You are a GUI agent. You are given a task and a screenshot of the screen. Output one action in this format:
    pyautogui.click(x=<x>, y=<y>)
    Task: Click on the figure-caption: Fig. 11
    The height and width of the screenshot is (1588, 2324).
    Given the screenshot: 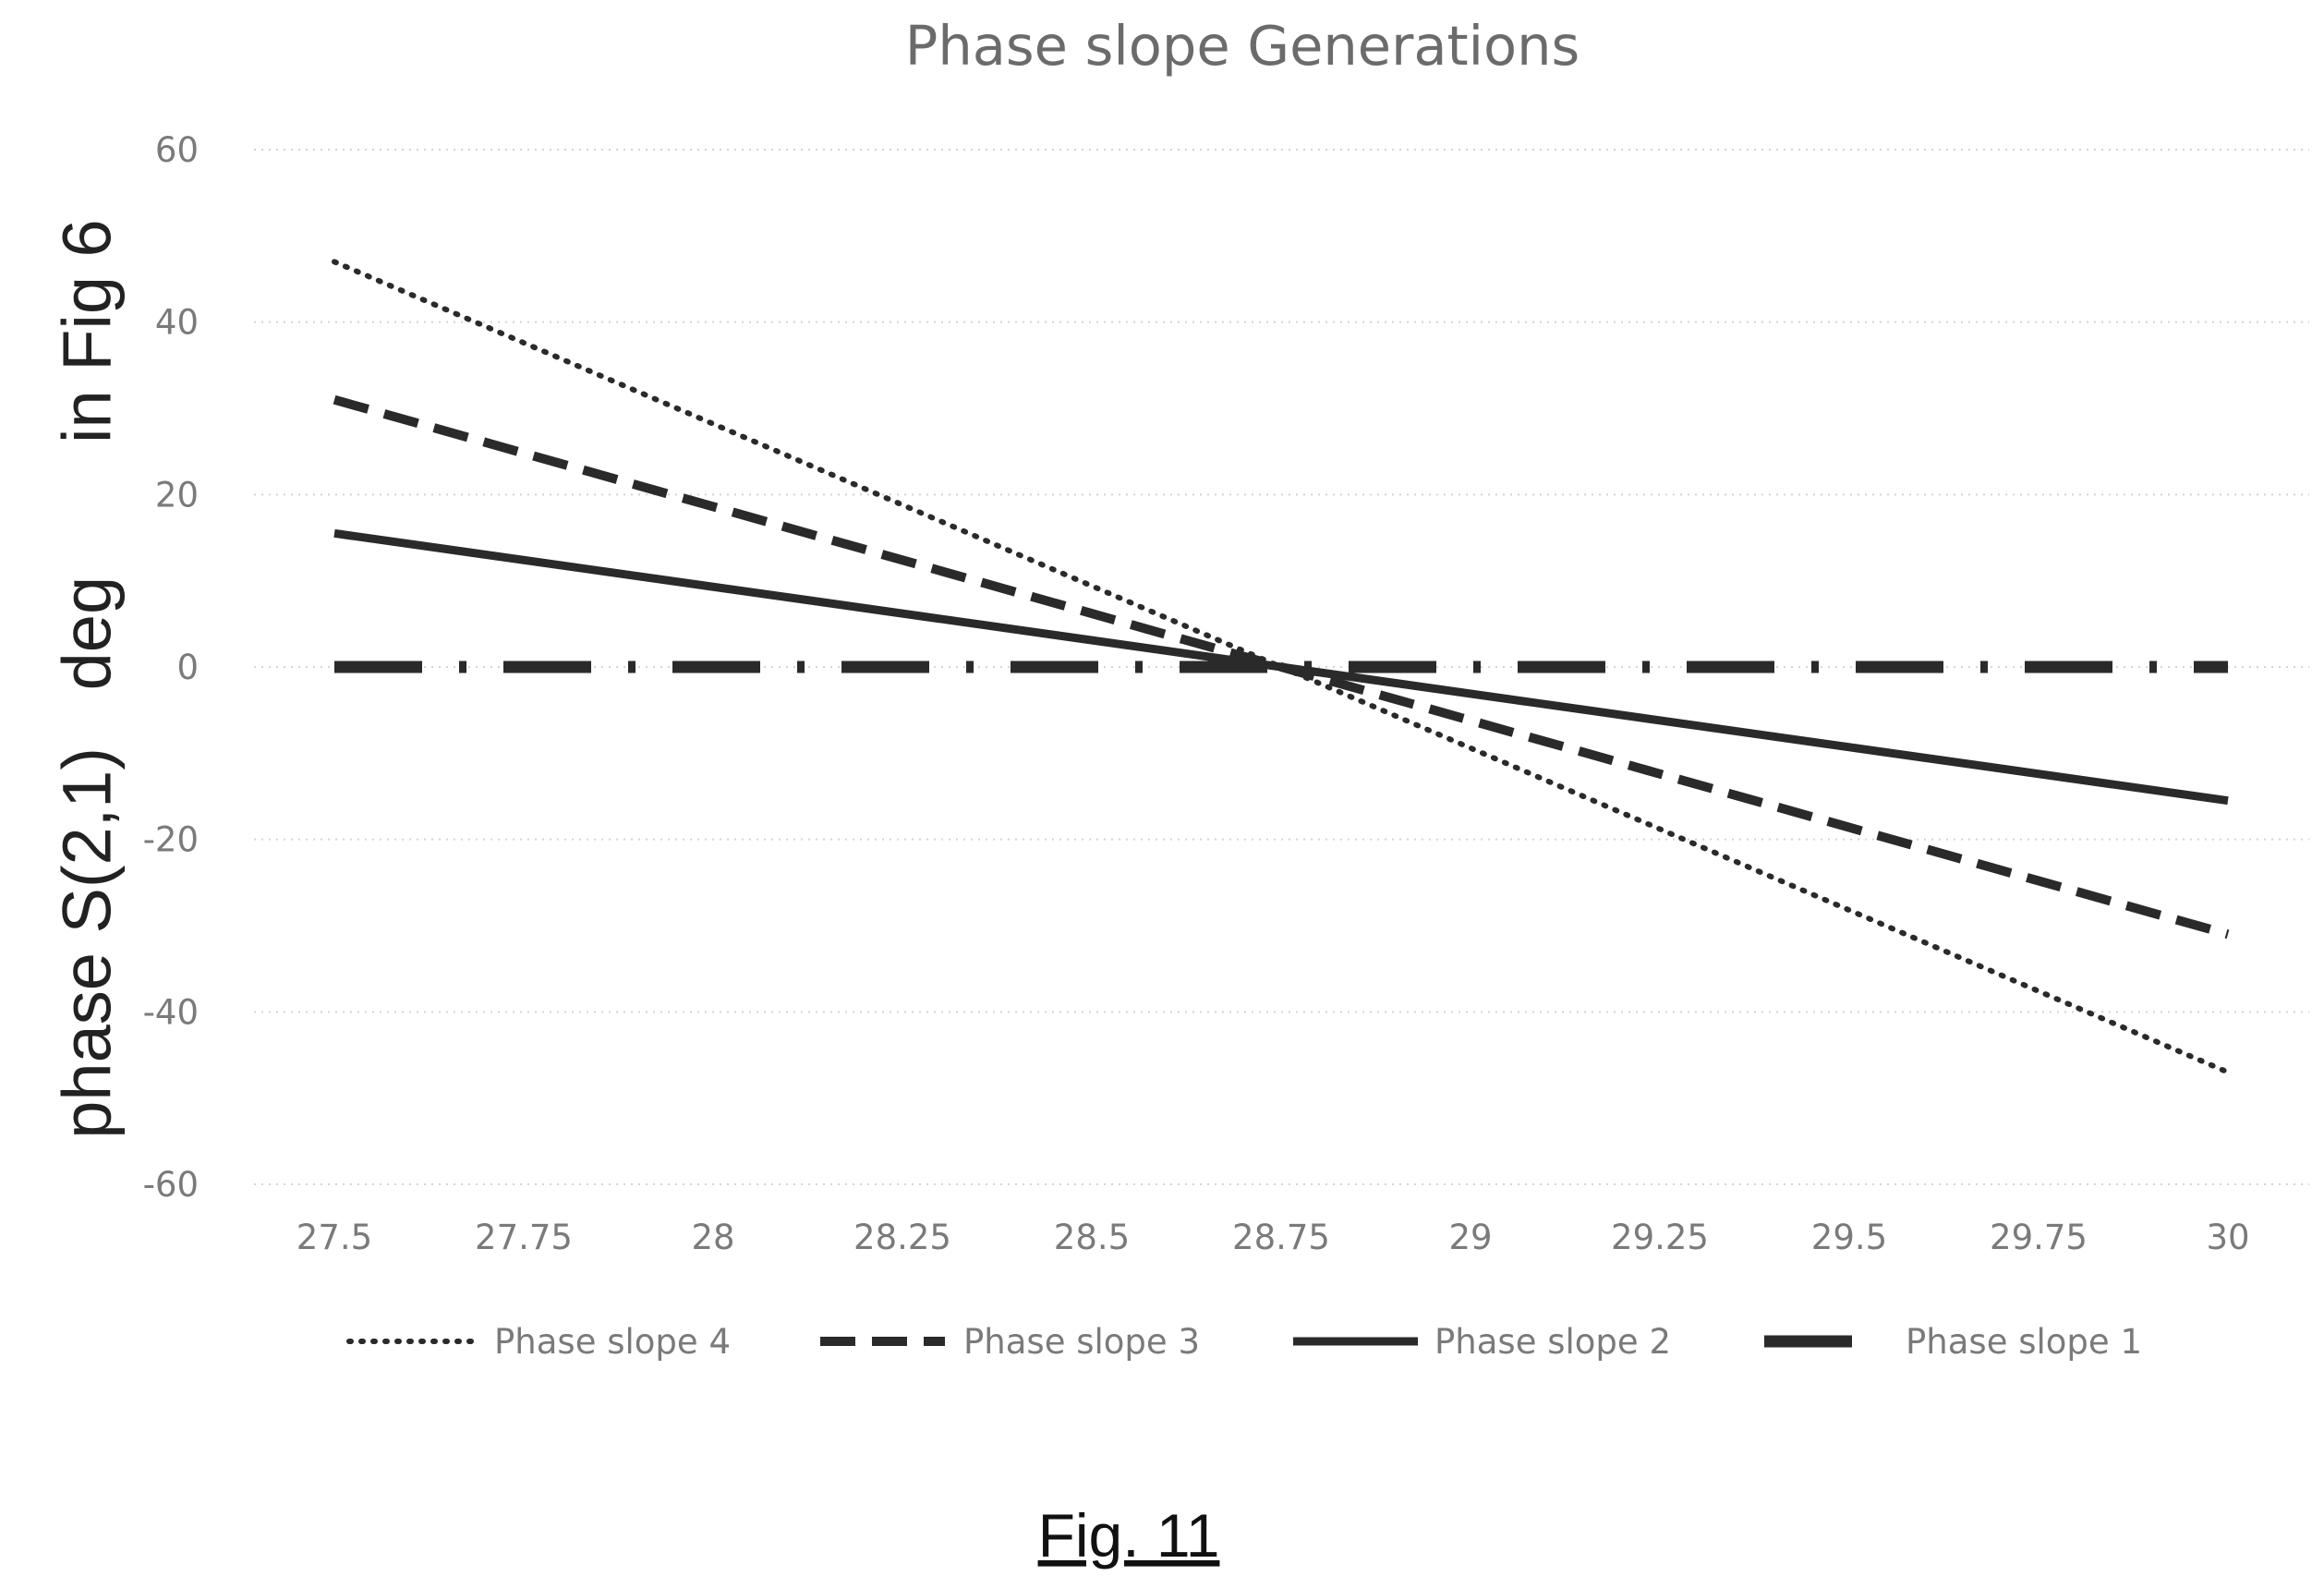 What is the action you would take?
    pyautogui.click(x=1129, y=1535)
    